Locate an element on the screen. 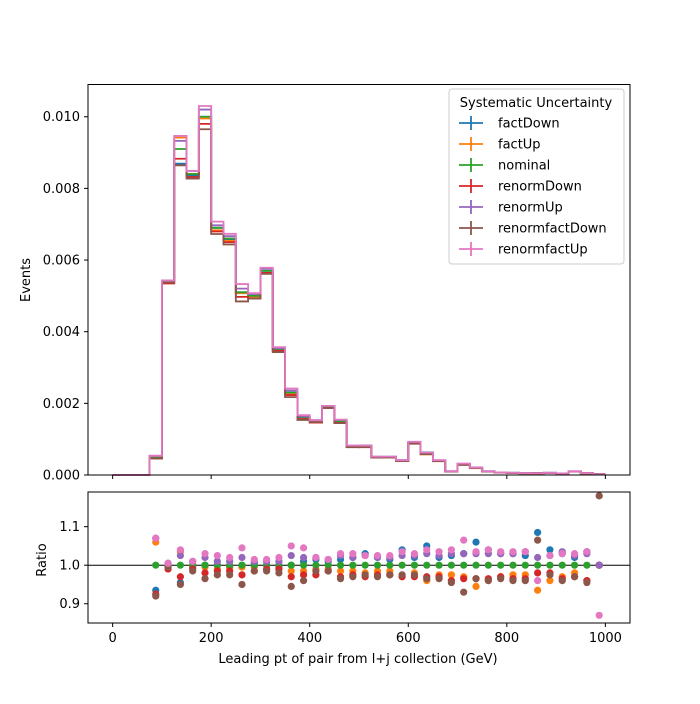 Image resolution: width=700 pixels, height=704 pixels. legend-box is located at coordinates (536, 176).